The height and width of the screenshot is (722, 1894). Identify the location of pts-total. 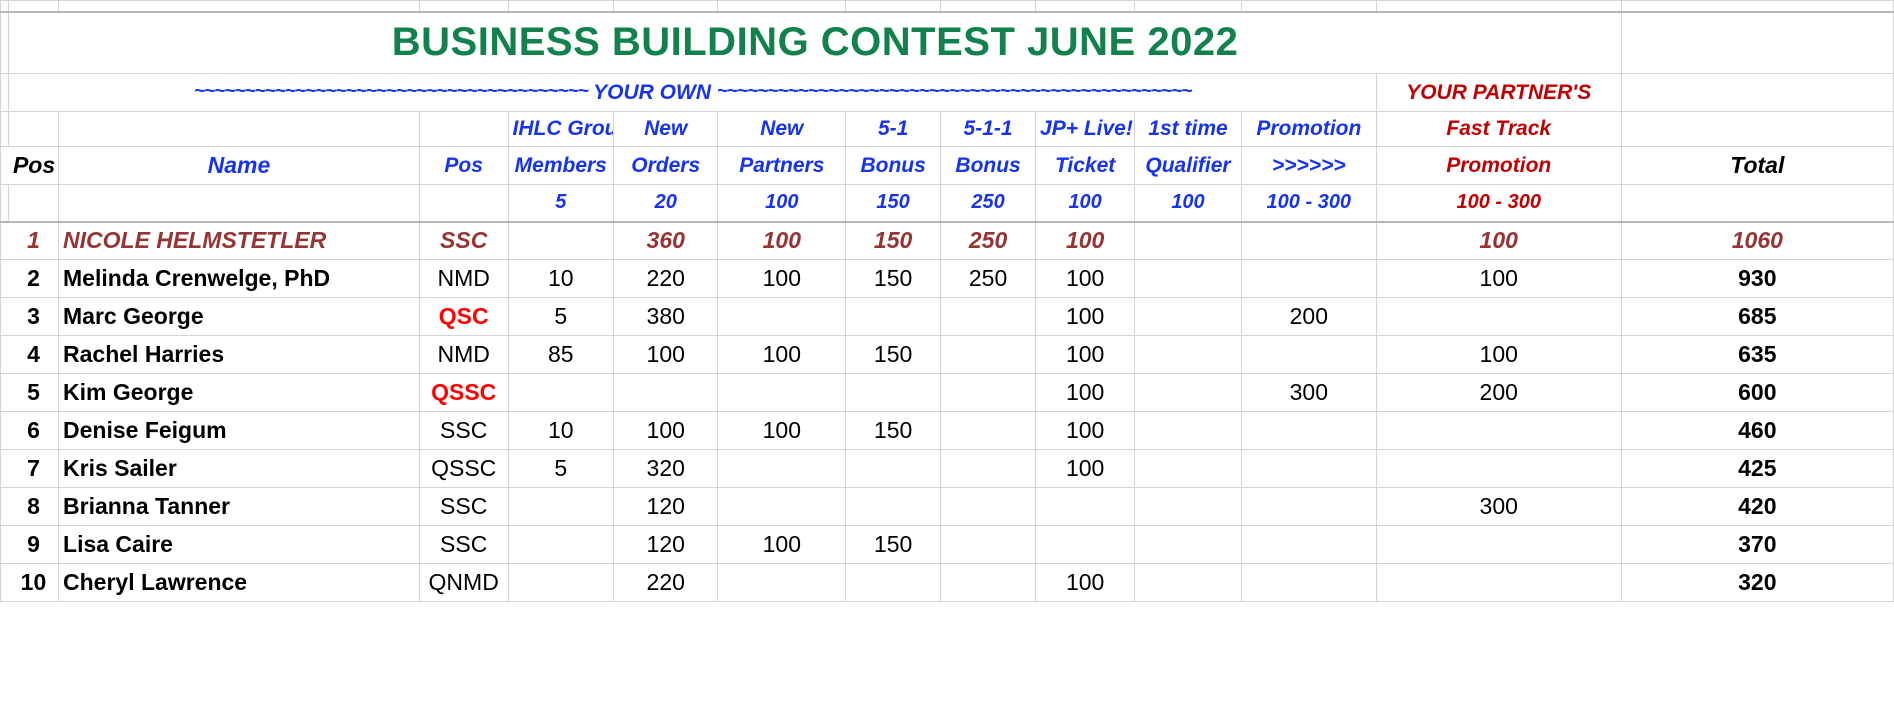
(1757, 203).